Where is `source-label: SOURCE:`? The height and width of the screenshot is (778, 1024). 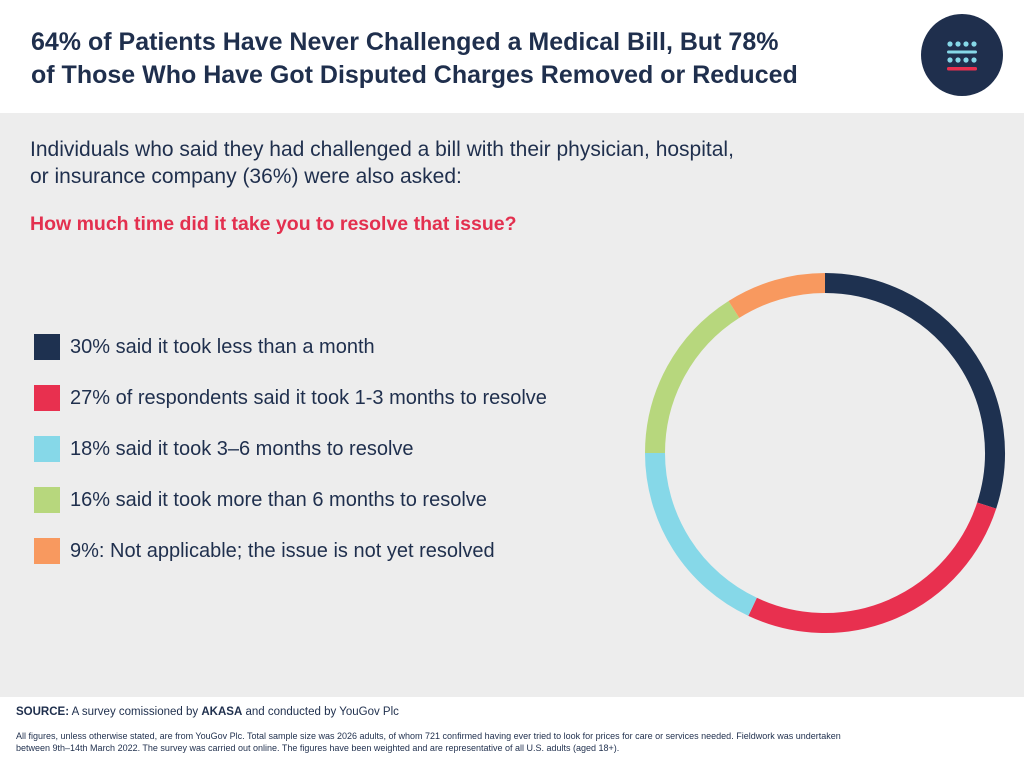 source-label: SOURCE: is located at coordinates (43, 712).